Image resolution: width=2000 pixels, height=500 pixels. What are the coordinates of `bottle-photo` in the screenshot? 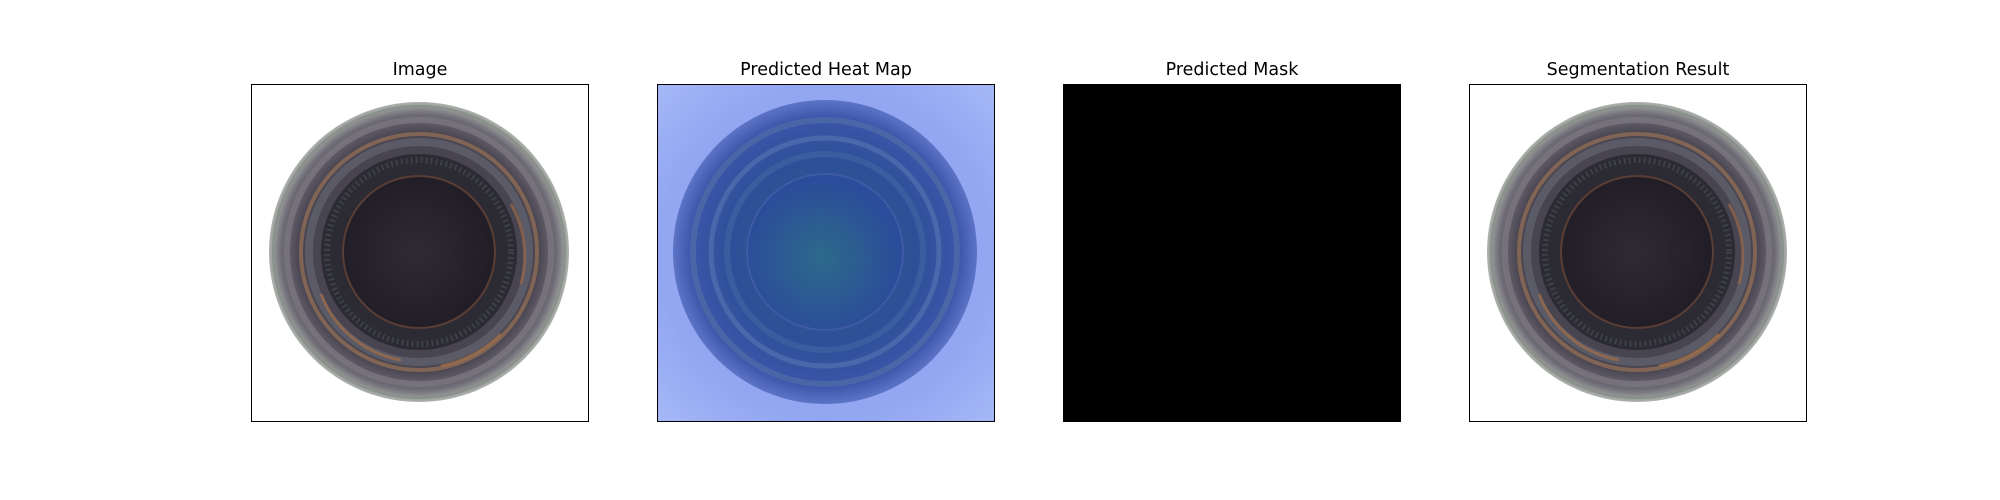 It's located at (420, 253).